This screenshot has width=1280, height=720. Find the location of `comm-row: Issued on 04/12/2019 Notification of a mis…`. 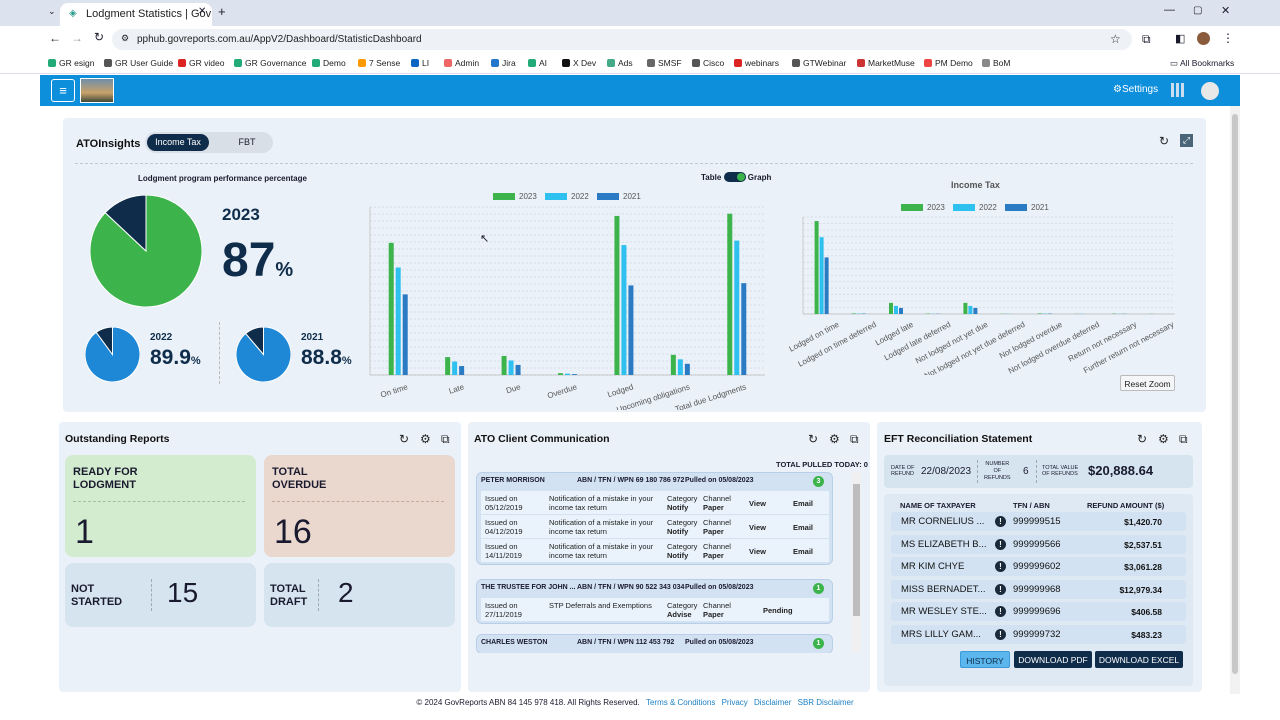

comm-row: Issued on 04/12/2019 Notification of a mis… is located at coordinates (655, 526).